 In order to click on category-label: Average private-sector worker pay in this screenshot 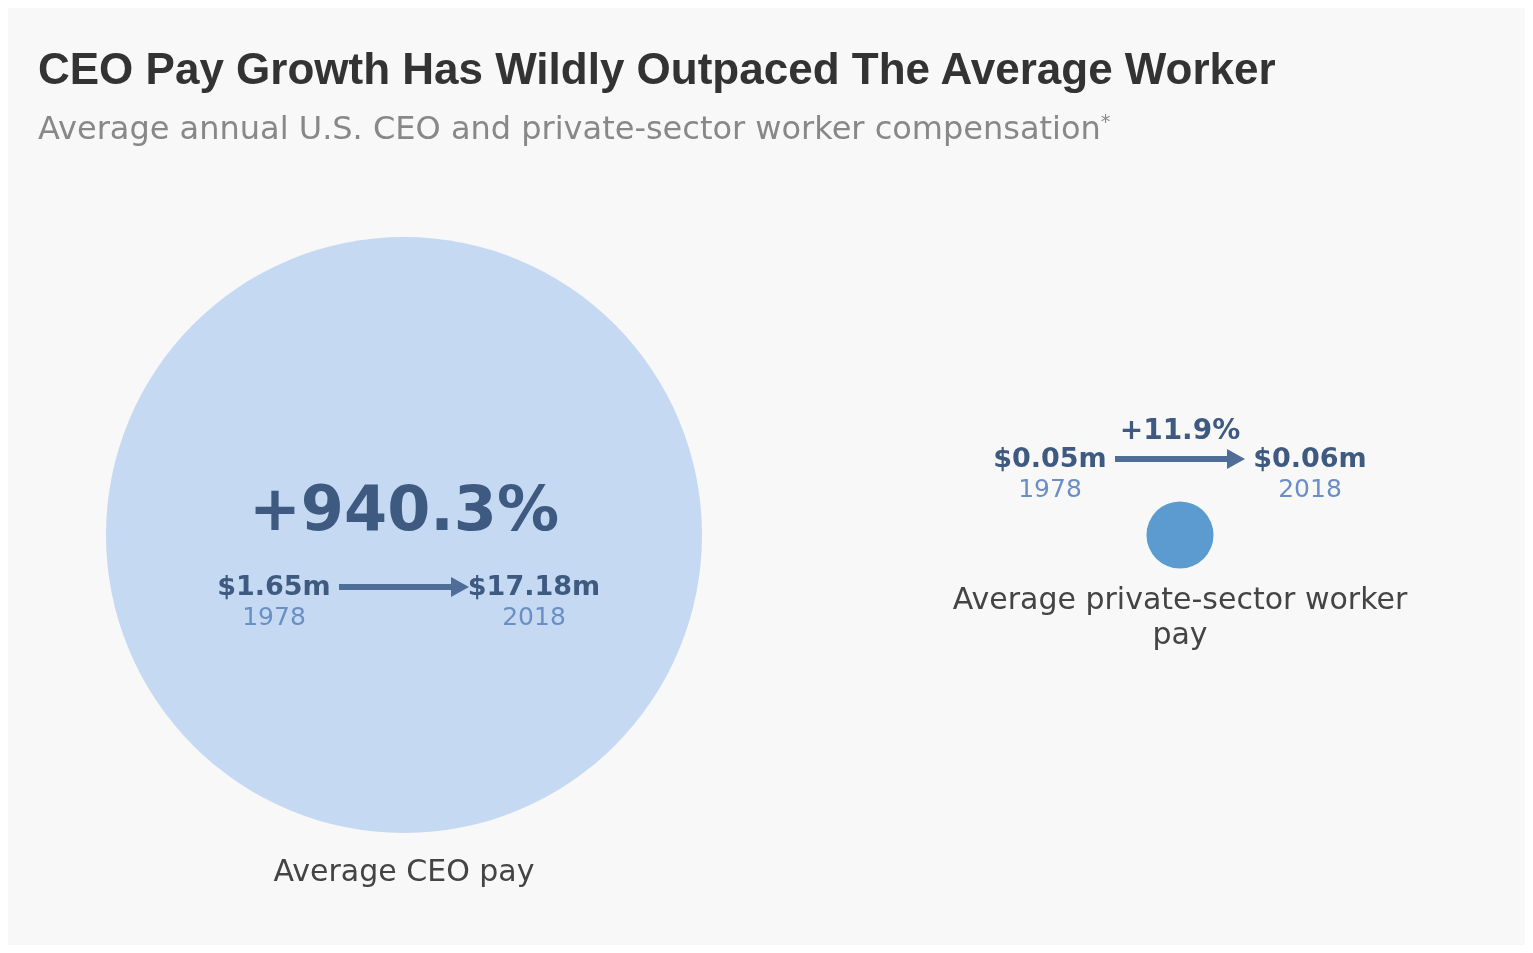, I will do `click(1180, 615)`.